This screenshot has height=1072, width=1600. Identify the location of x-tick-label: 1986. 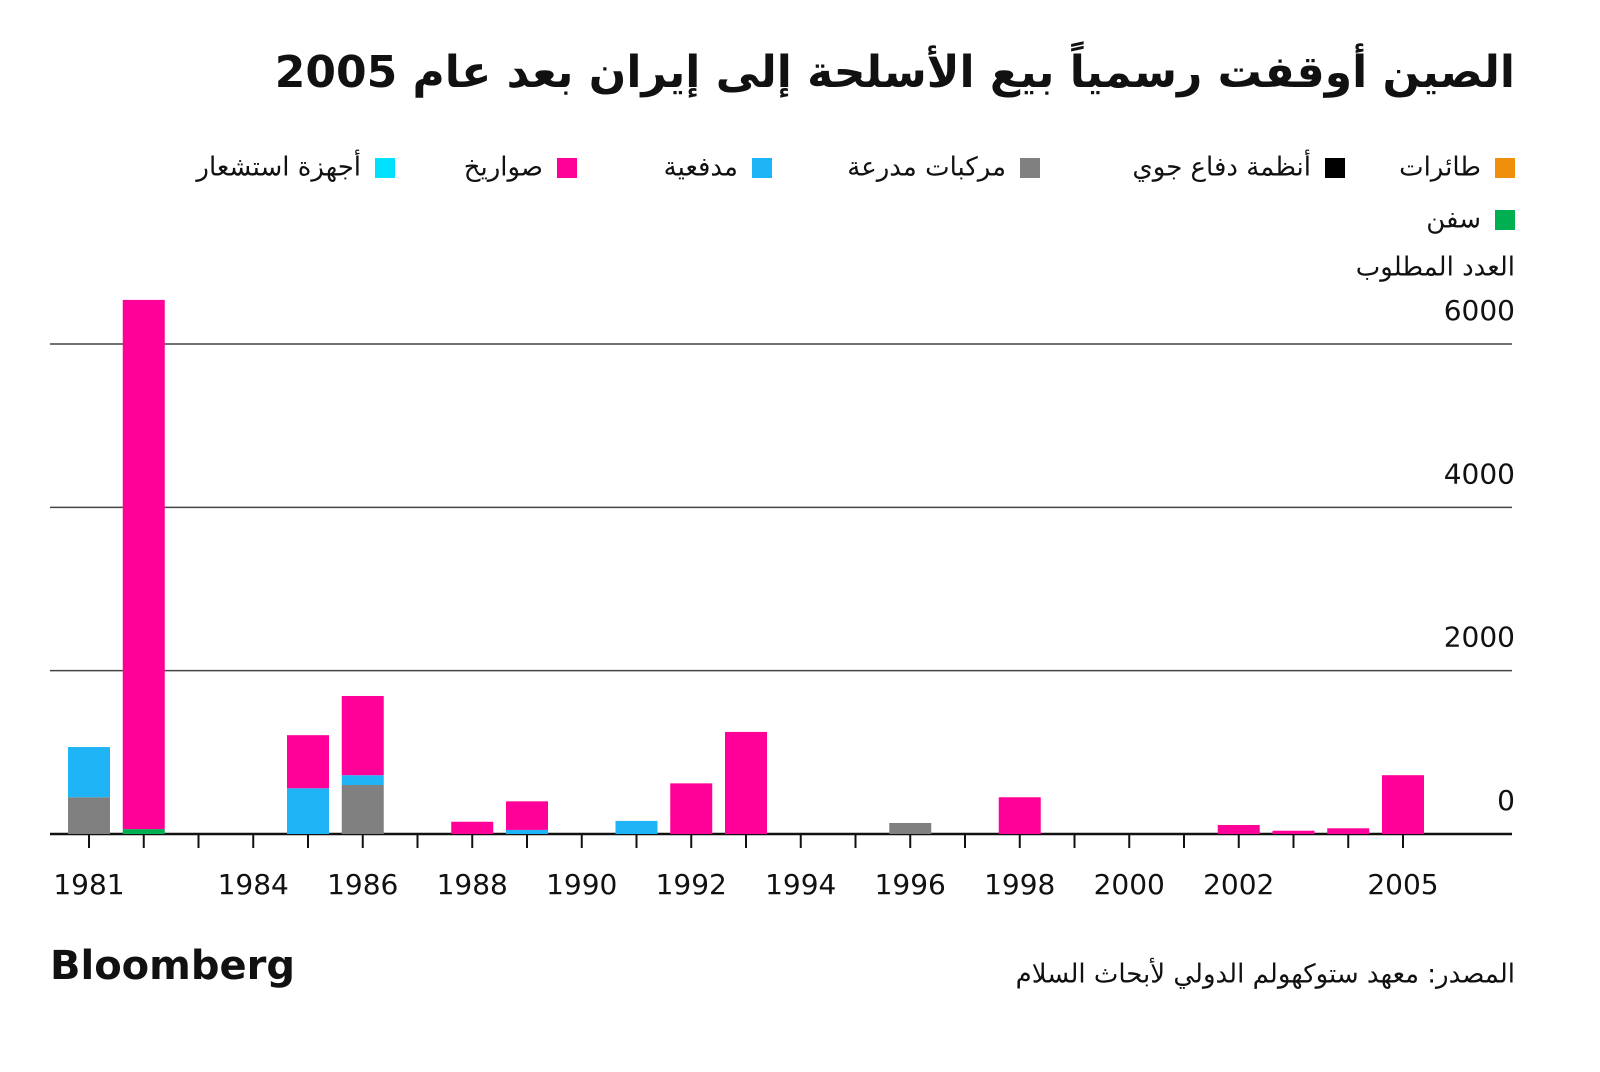
(362, 884).